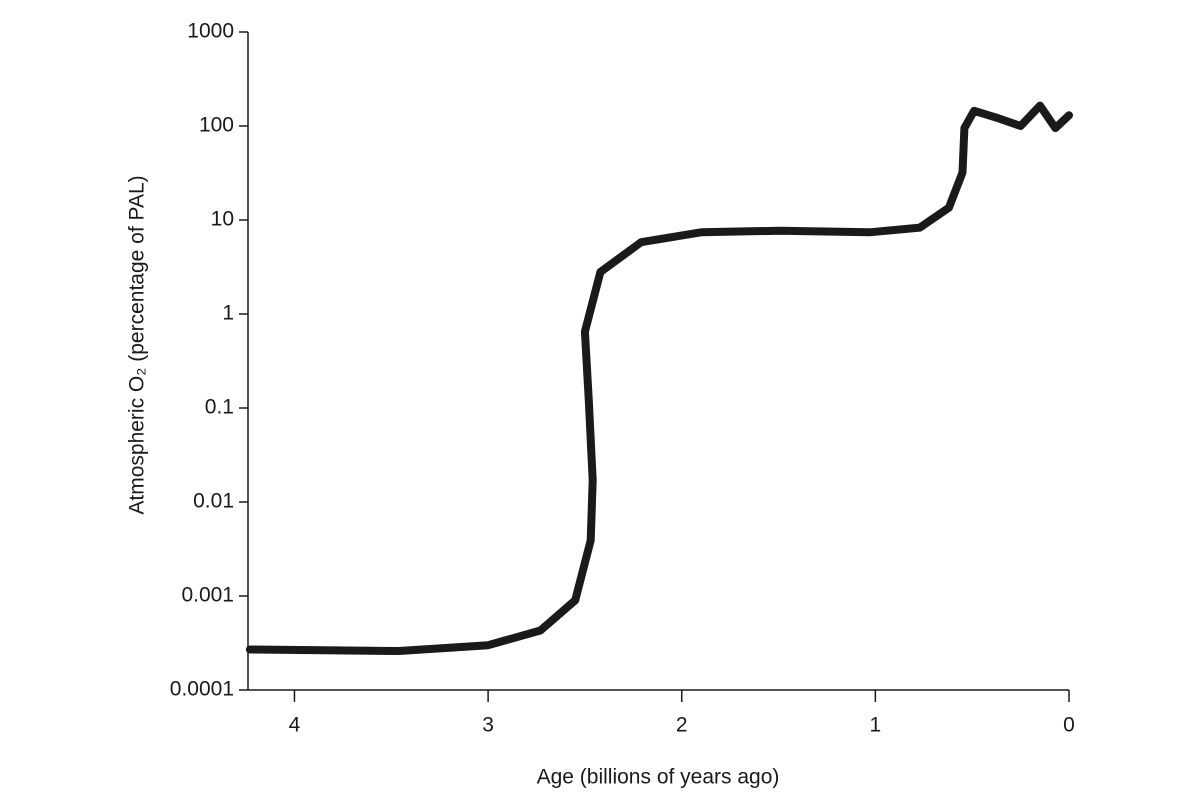 This screenshot has width=1188, height=809. I want to click on x-tick-label: 2, so click(682, 725).